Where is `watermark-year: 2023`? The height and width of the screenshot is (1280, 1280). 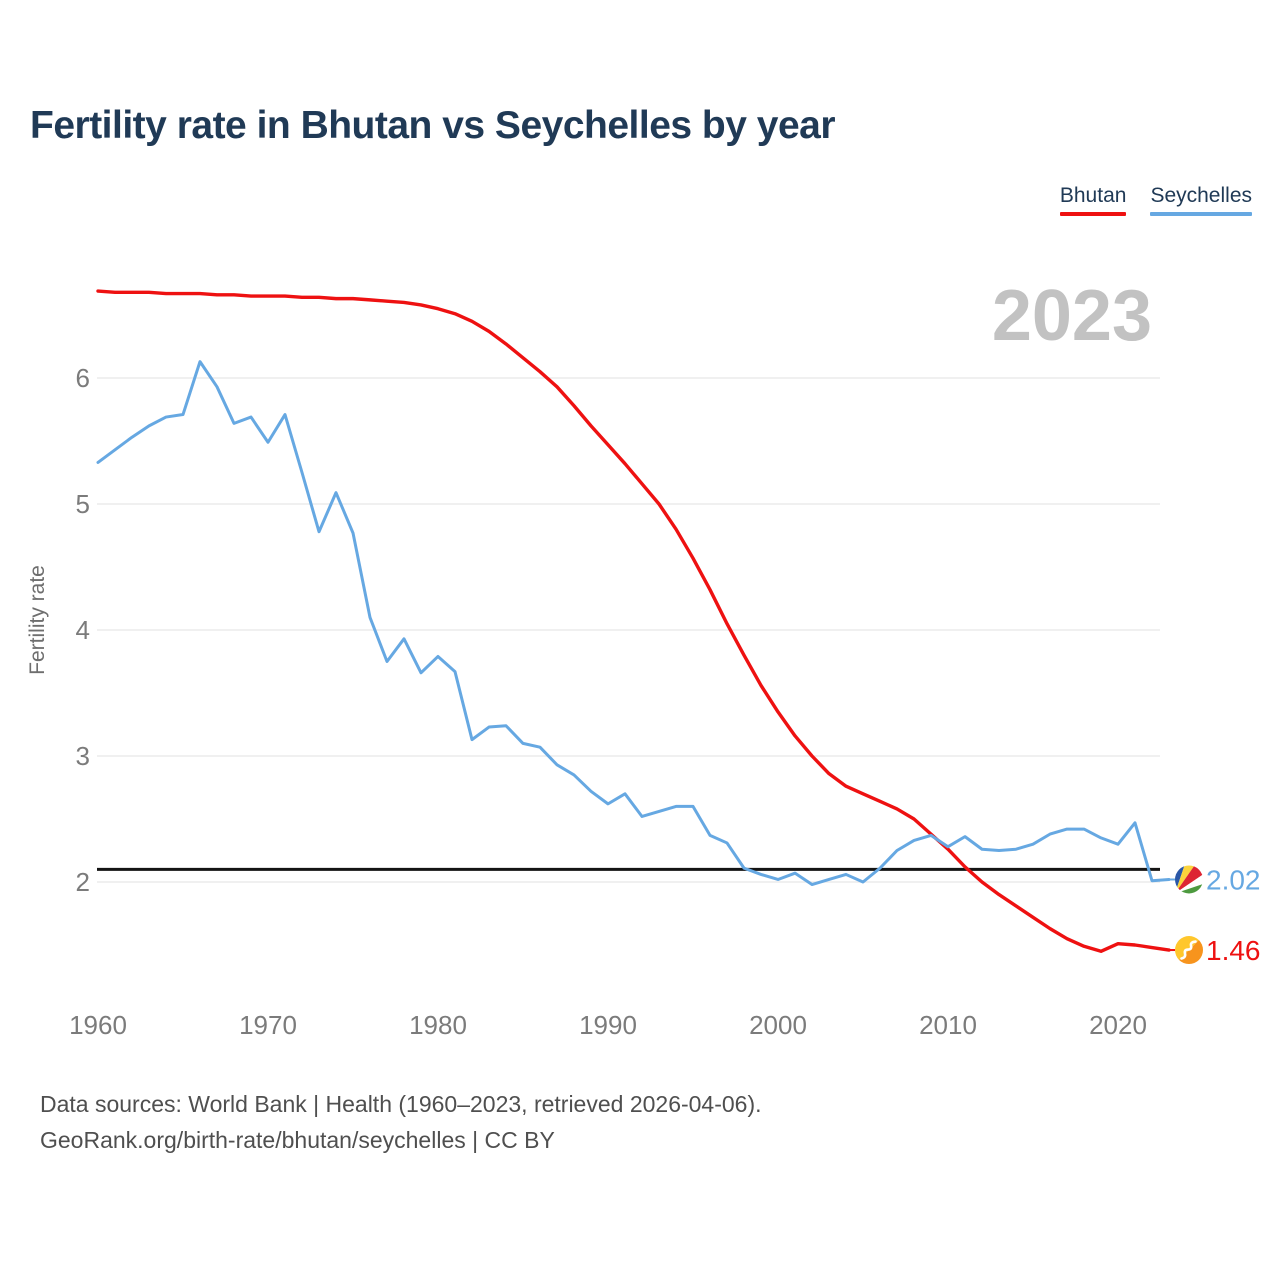 watermark-year: 2023 is located at coordinates (1072, 316).